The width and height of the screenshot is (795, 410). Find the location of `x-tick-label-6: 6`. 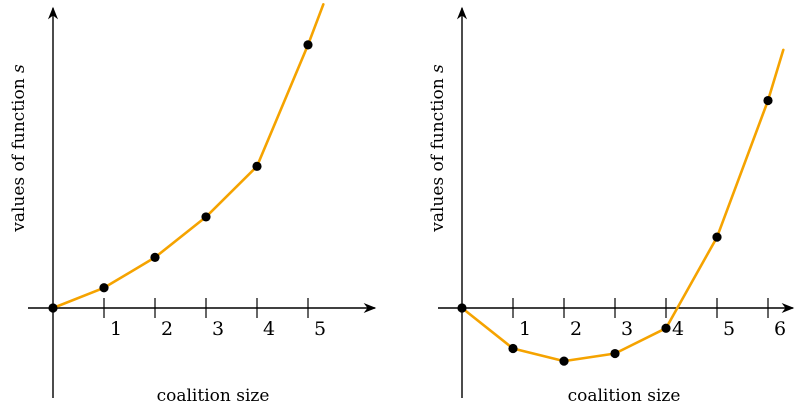

x-tick-label-6: 6 is located at coordinates (780, 329).